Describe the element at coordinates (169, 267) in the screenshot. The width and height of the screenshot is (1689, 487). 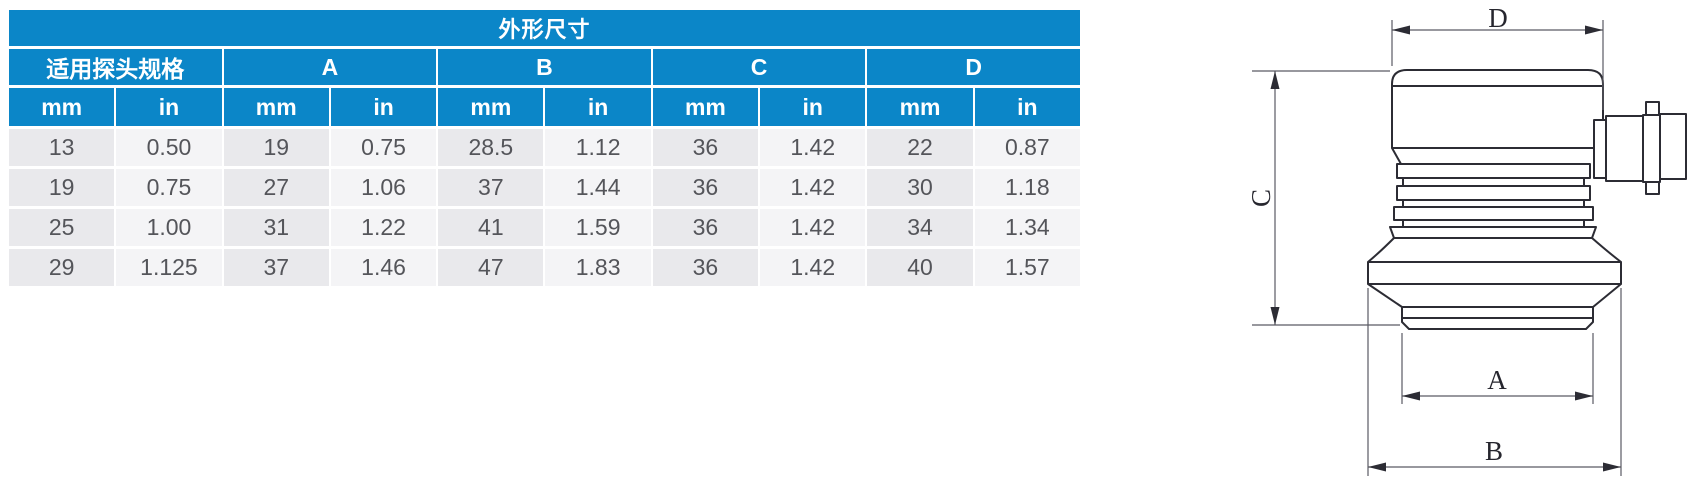
I see `data-cell: 1.125` at that location.